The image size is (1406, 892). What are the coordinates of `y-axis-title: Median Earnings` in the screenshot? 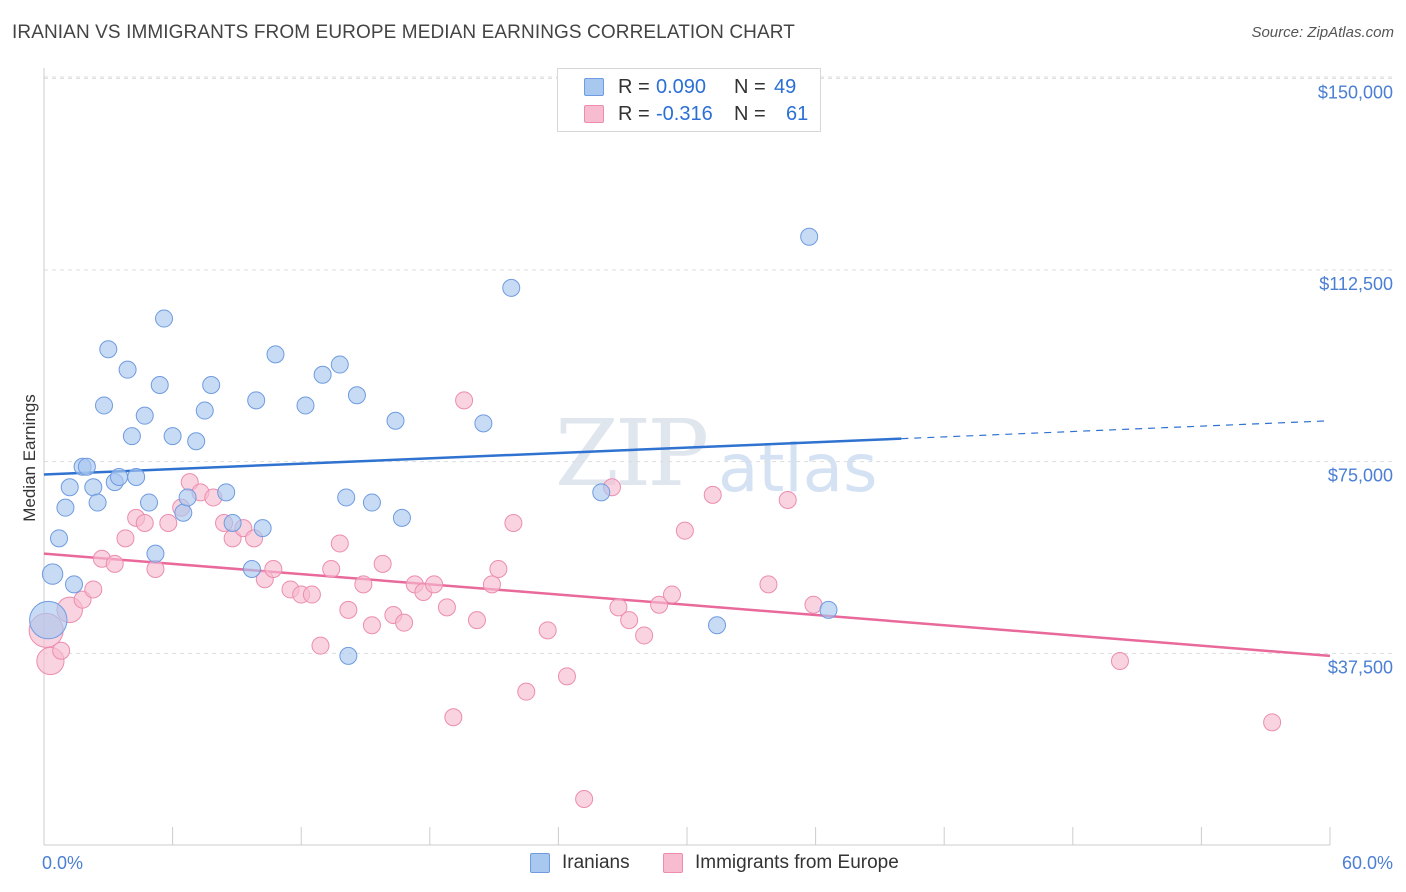 It's located at (29, 458).